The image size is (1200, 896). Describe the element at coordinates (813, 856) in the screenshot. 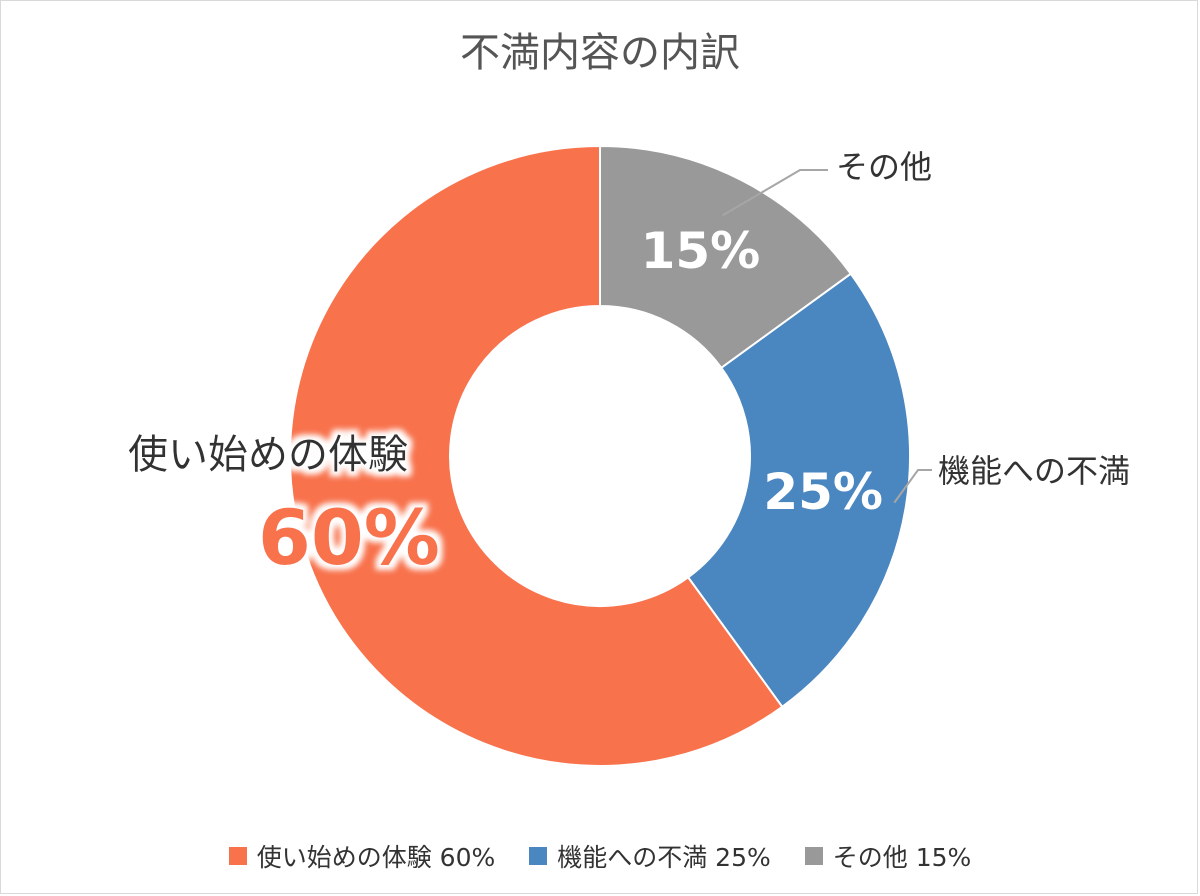

I see `legend-swatch-other` at that location.